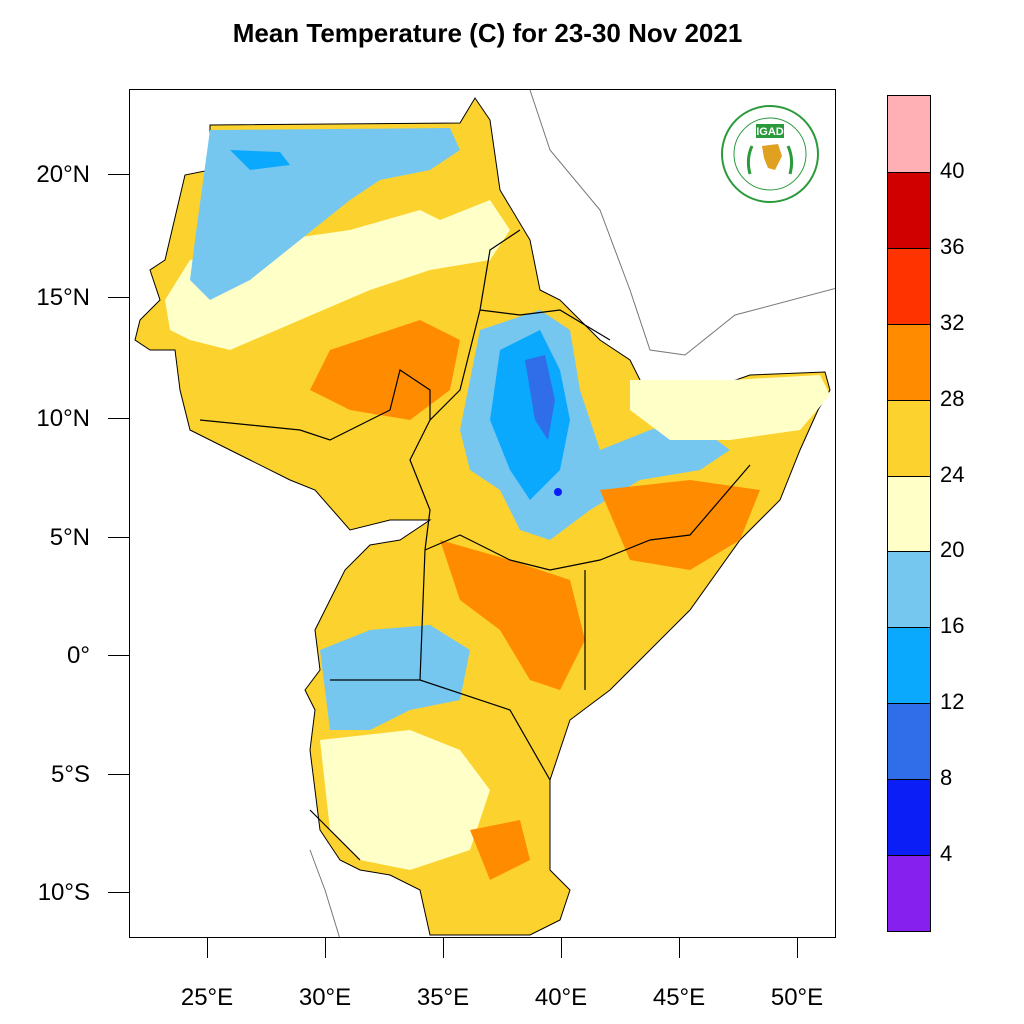  What do you see at coordinates (325, 214) in the screenshot?
I see `zone-16-20-north` at bounding box center [325, 214].